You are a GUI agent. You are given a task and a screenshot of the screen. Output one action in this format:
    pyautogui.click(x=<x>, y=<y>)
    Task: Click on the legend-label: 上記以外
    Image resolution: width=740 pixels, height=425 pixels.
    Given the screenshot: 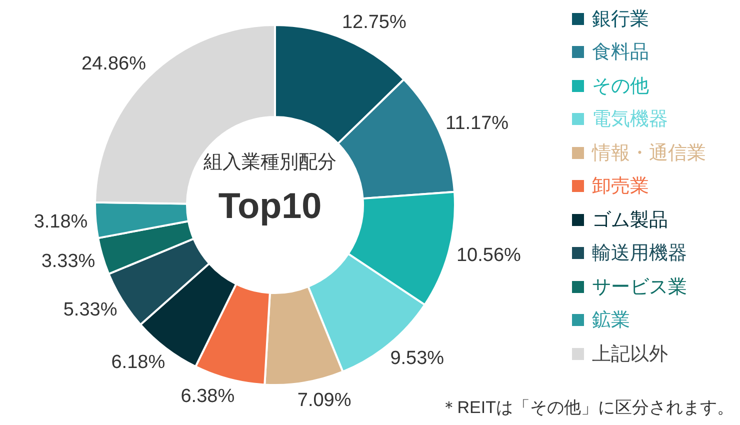 What is the action you would take?
    pyautogui.click(x=630, y=354)
    